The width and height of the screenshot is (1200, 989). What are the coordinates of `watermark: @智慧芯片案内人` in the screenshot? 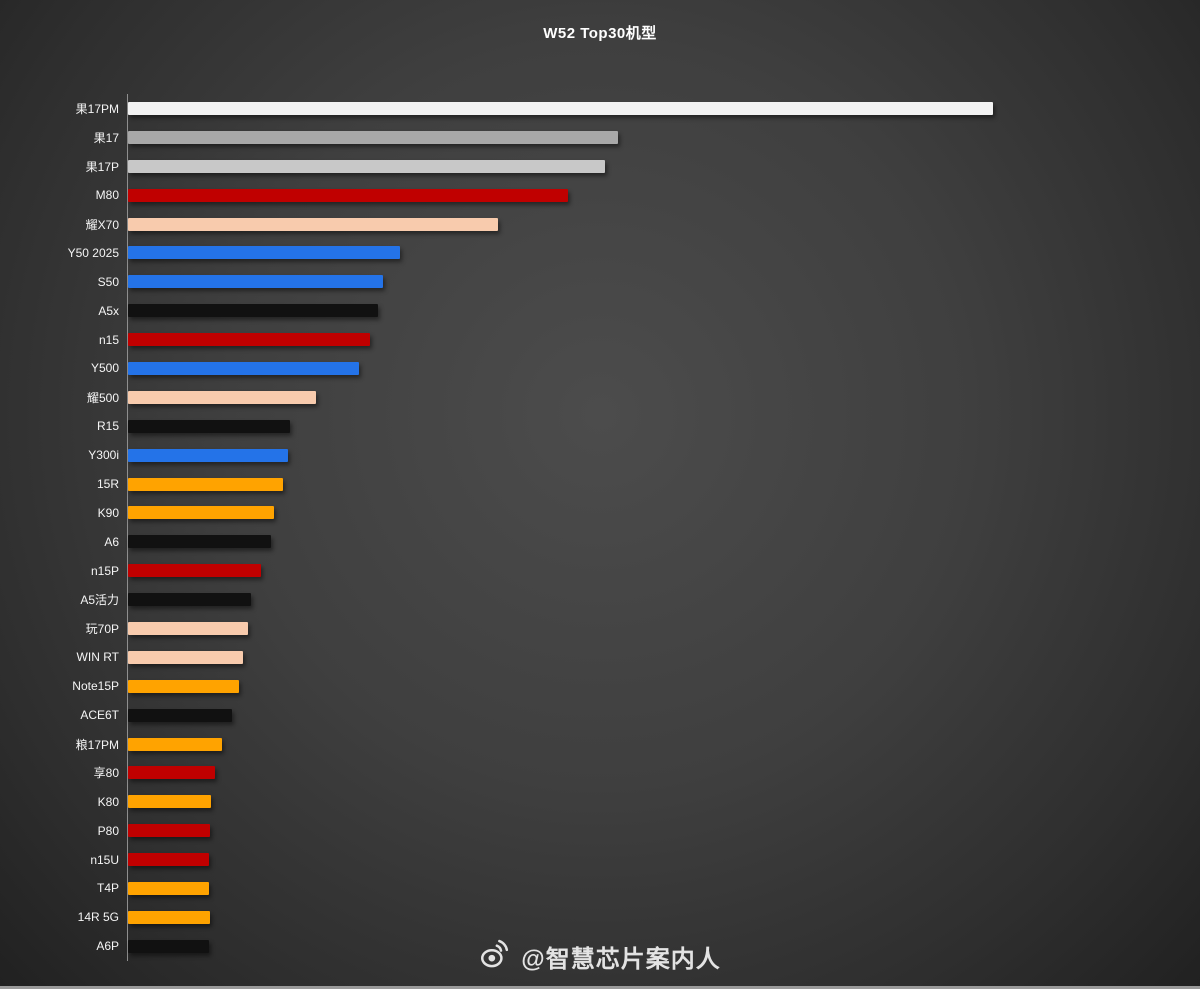 It's located at (600, 956).